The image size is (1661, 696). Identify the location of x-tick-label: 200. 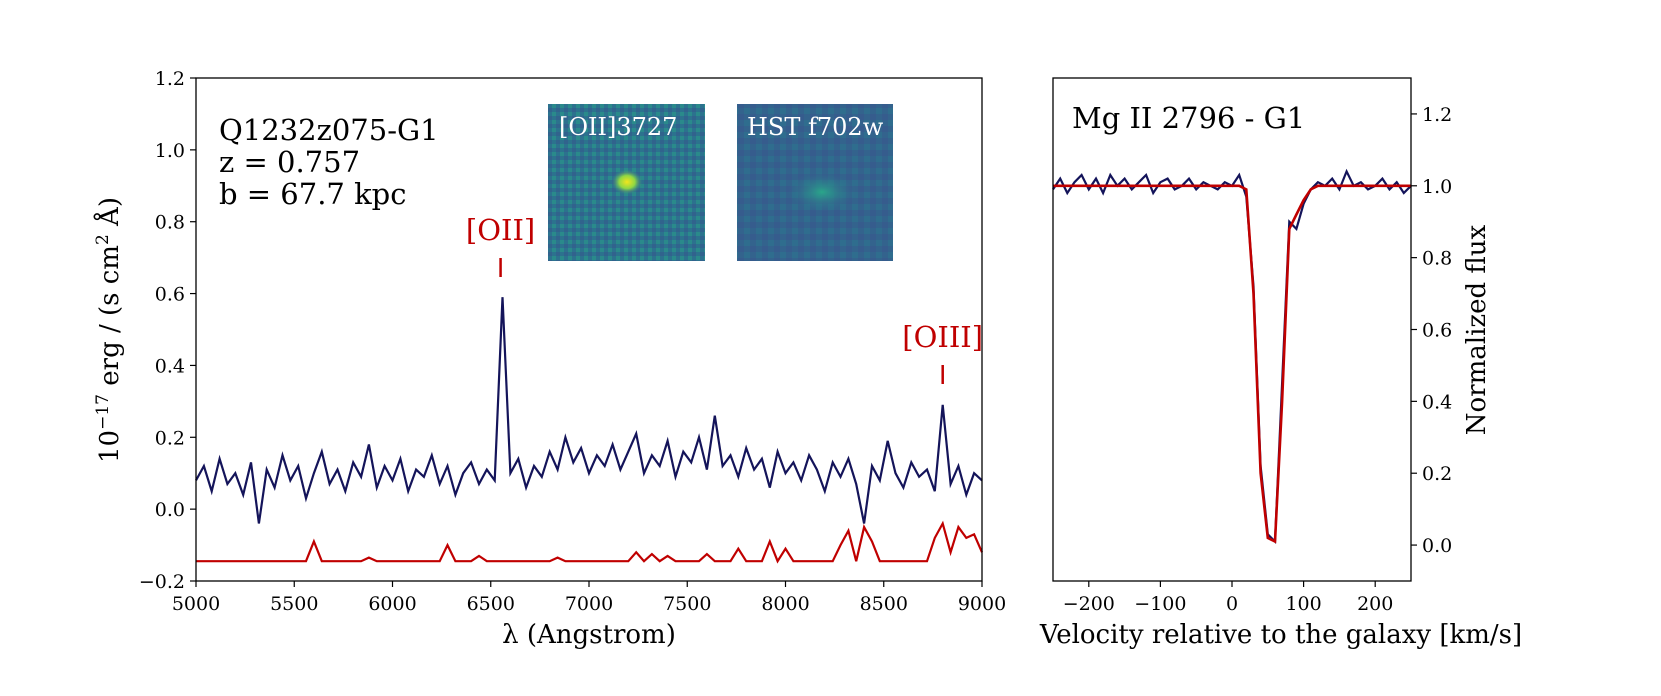
(1375, 604).